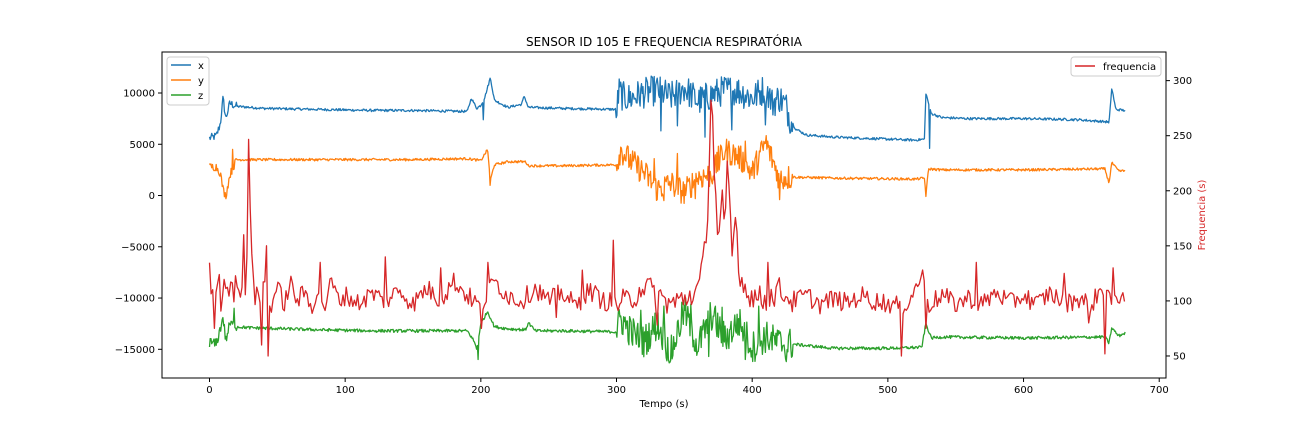 The width and height of the screenshot is (1296, 432). I want to click on legend-right-box, so click(1116, 66).